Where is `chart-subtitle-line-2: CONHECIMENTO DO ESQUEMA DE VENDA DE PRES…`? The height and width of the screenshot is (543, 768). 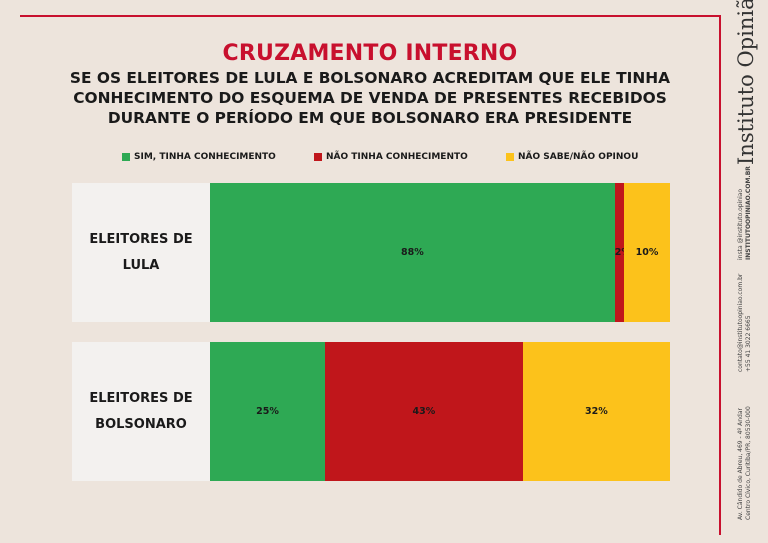 chart-subtitle-line-2: CONHECIMENTO DO ESQUEMA DE VENDA DE PRES… is located at coordinates (370, 98).